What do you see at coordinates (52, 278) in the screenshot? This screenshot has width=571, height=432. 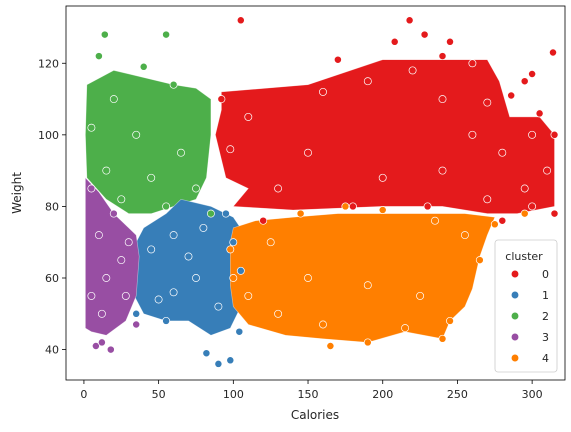 I see `y-tick-label: 60` at bounding box center [52, 278].